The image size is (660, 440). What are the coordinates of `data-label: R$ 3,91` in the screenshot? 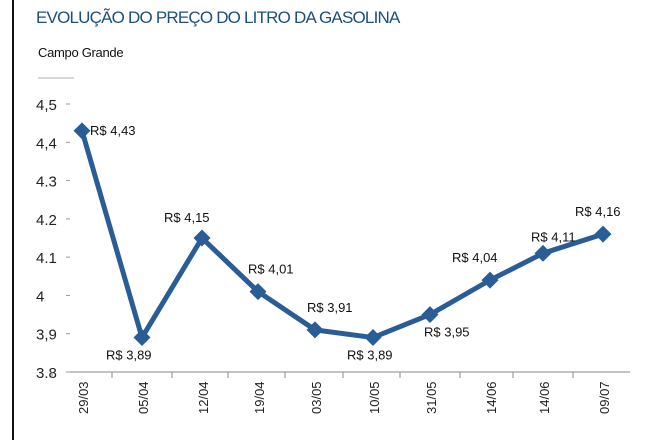 It's located at (330, 307).